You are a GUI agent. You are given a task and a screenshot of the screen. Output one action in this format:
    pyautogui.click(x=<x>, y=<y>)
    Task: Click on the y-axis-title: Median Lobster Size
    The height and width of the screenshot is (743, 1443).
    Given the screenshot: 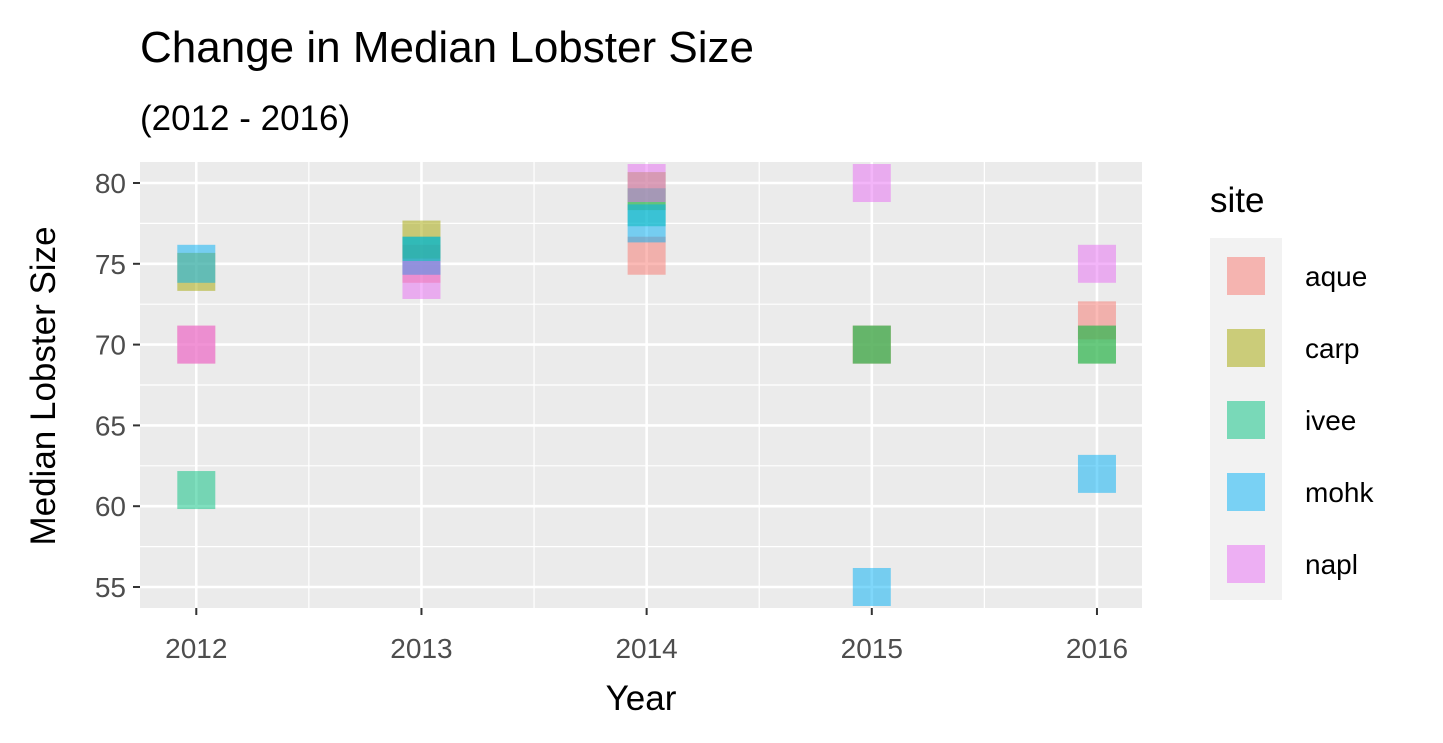 What is the action you would take?
    pyautogui.click(x=43, y=385)
    